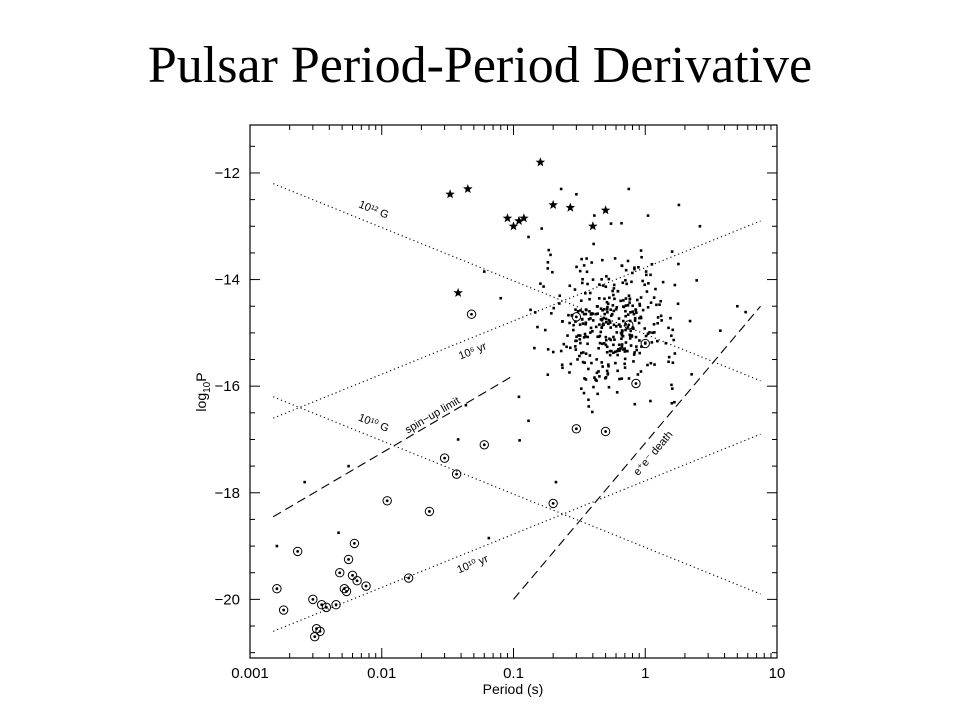 This screenshot has height=720, width=960. Describe the element at coordinates (653, 453) in the screenshot. I see `reference-line-label: e⁺e⁻ death` at that location.